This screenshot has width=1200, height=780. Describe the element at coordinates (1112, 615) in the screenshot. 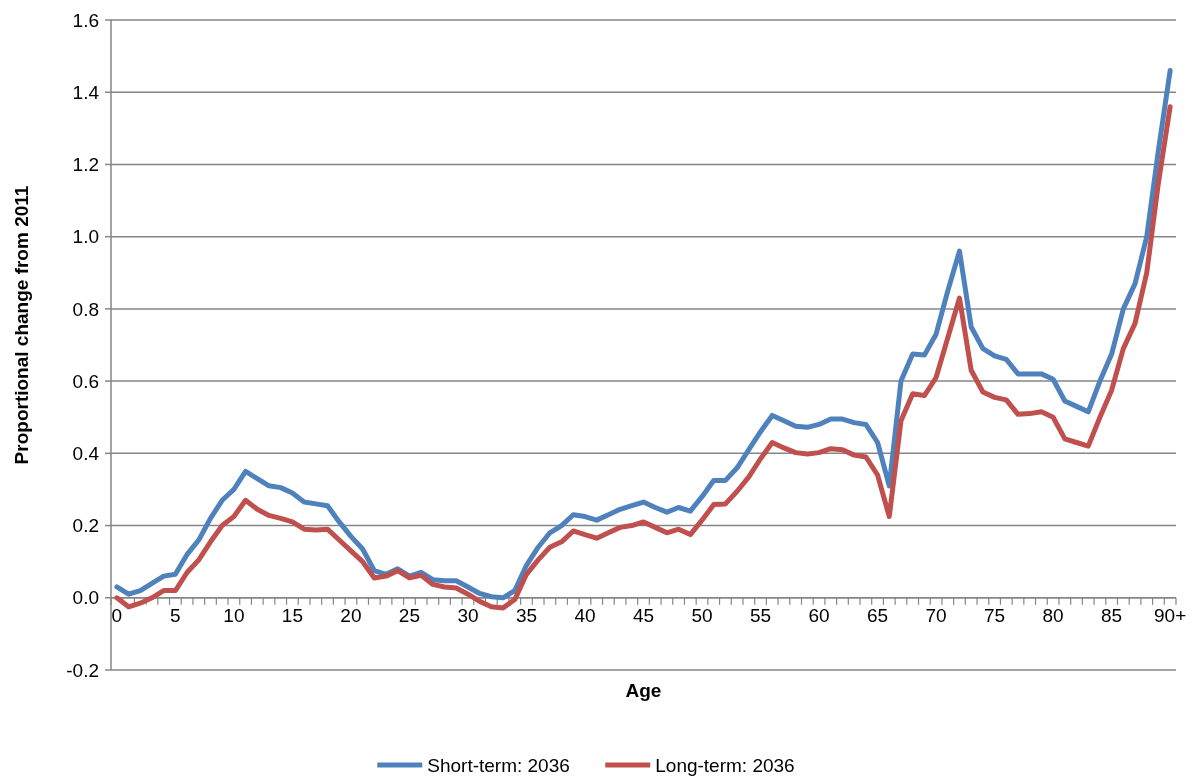

I see `x-tick-label: 85` at that location.